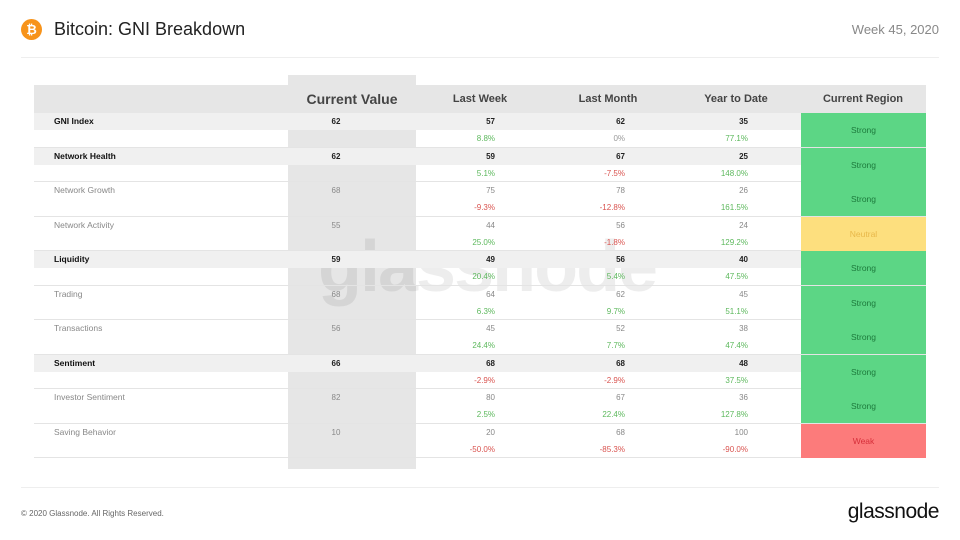 This screenshot has width=960, height=540. Describe the element at coordinates (84, 190) in the screenshot. I see `row-name: Network Growth` at that location.